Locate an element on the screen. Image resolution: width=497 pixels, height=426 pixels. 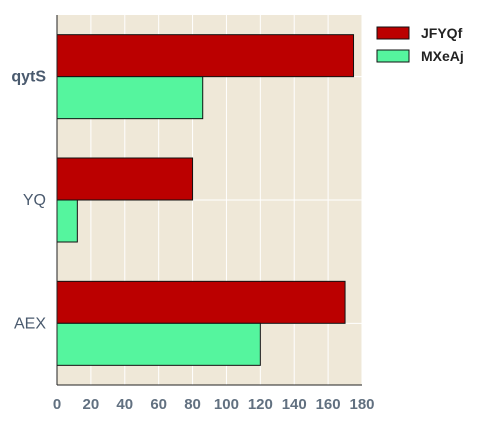
x-tick-label: 140 is located at coordinates (294, 404).